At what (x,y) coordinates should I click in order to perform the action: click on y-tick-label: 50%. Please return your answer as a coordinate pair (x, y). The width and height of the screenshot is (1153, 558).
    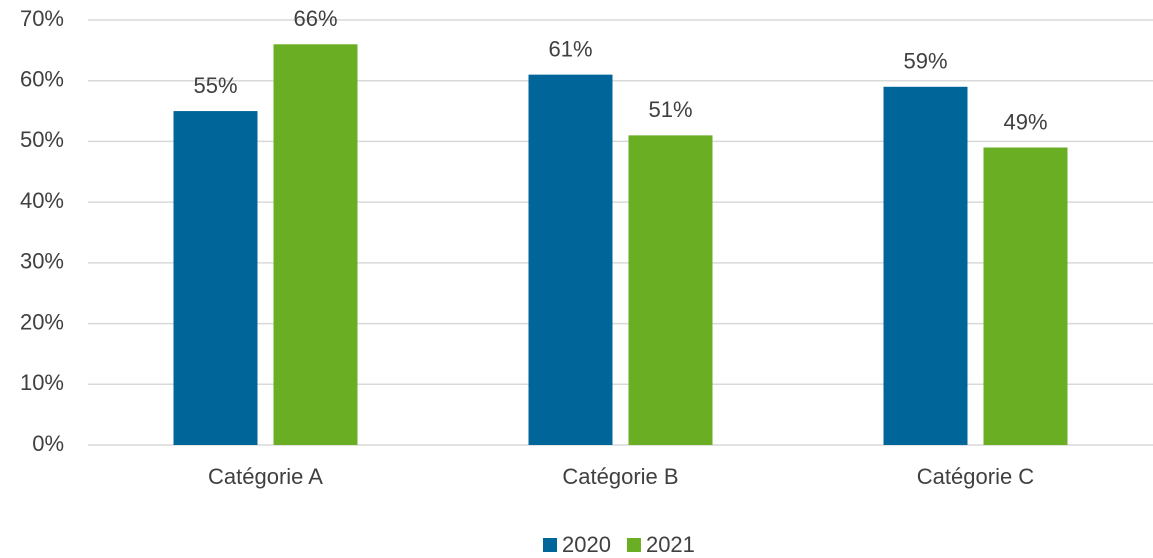
    Looking at the image, I should click on (42, 139).